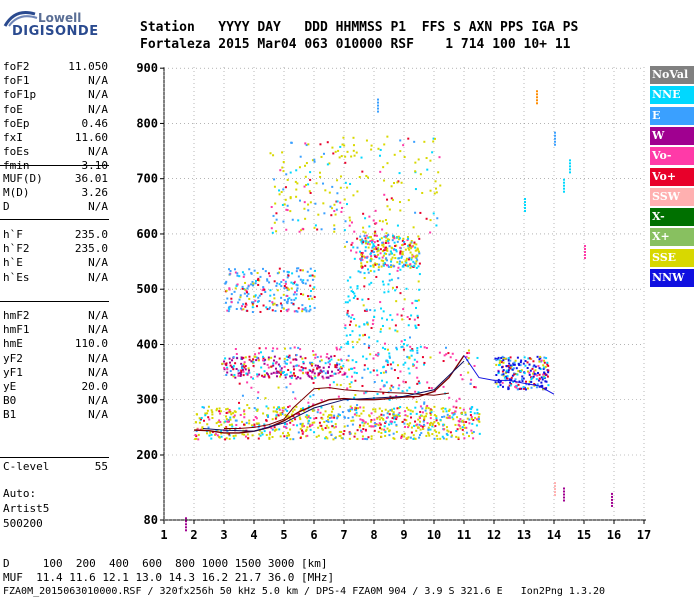 The image size is (700, 600). What do you see at coordinates (55, 193) in the screenshot?
I see `param-md: M(D) 3.26` at bounding box center [55, 193].